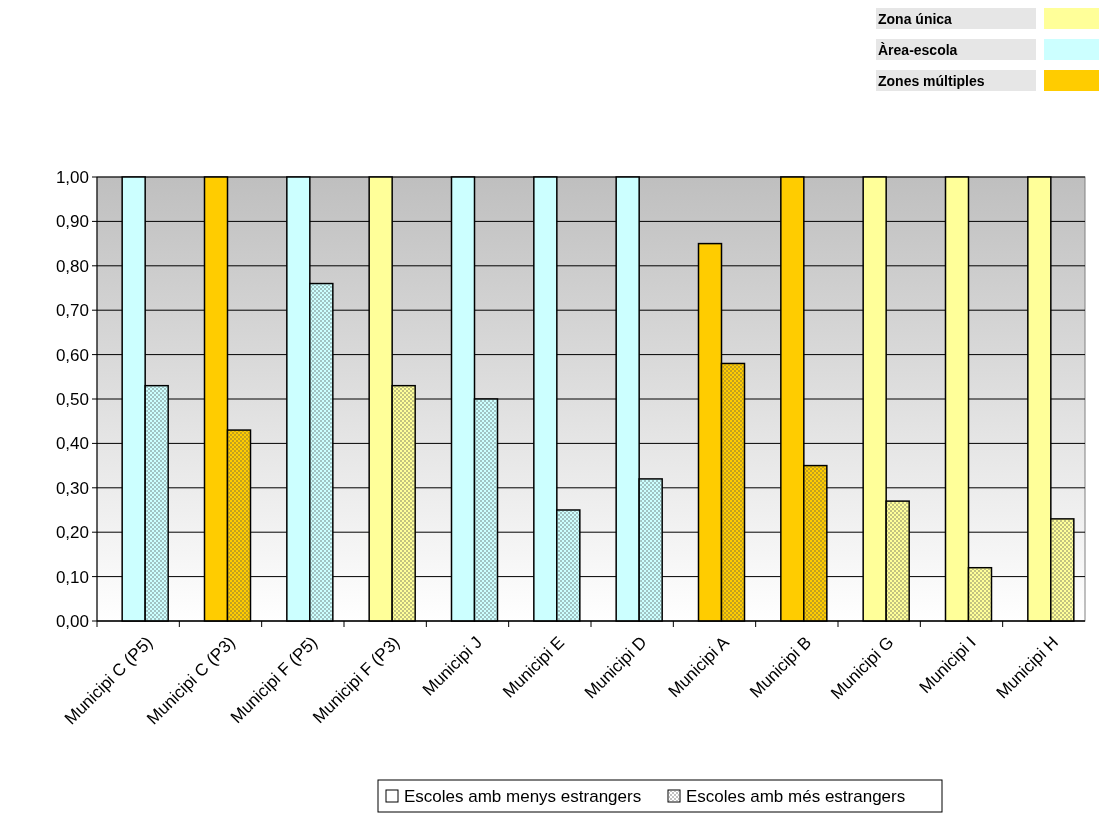  What do you see at coordinates (72, 577) in the screenshot?
I see `y-tick-label: 0,10` at bounding box center [72, 577].